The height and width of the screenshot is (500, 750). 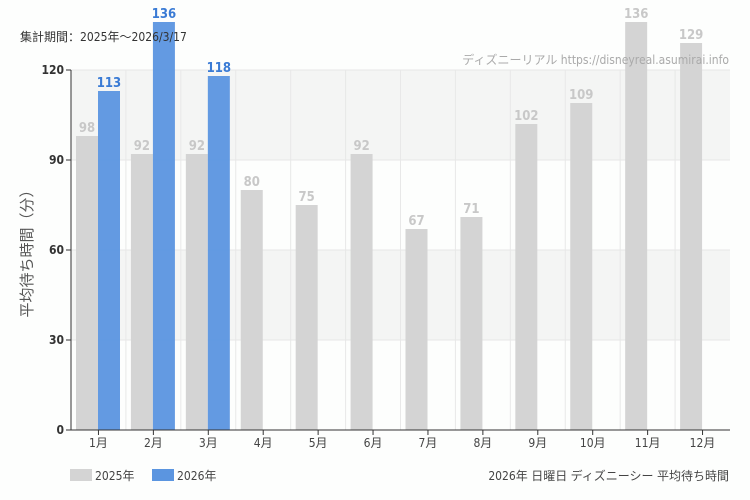 I want to click on legend-label: 2026年, so click(x=196, y=476).